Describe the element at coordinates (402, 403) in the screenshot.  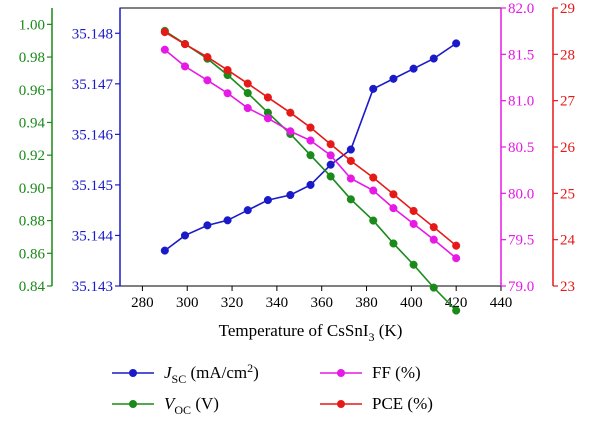
I see `legend-label-pce: PCE (%)` at that location.